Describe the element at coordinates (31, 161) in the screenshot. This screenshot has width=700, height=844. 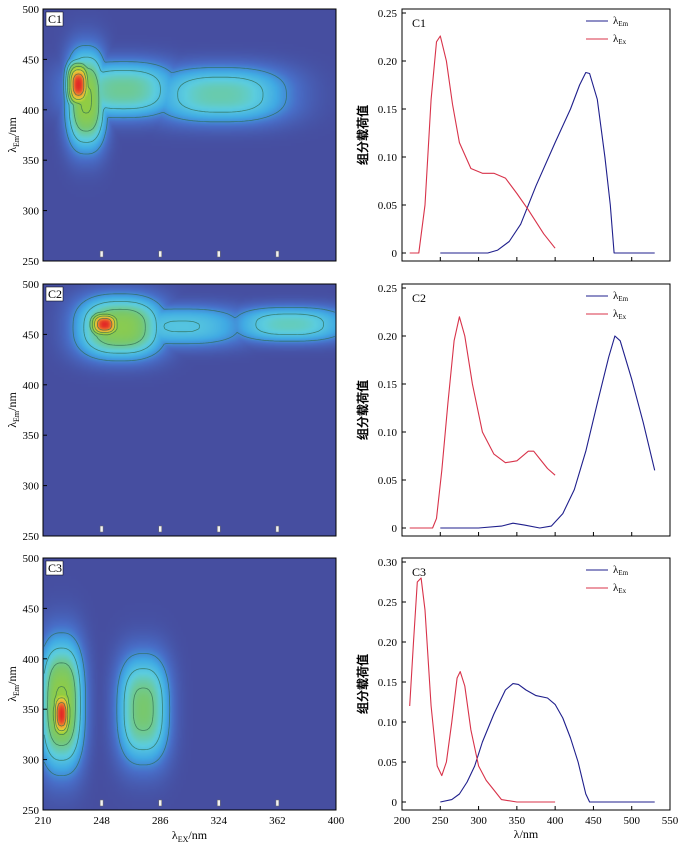
I see `y-tick-label: 350` at that location.